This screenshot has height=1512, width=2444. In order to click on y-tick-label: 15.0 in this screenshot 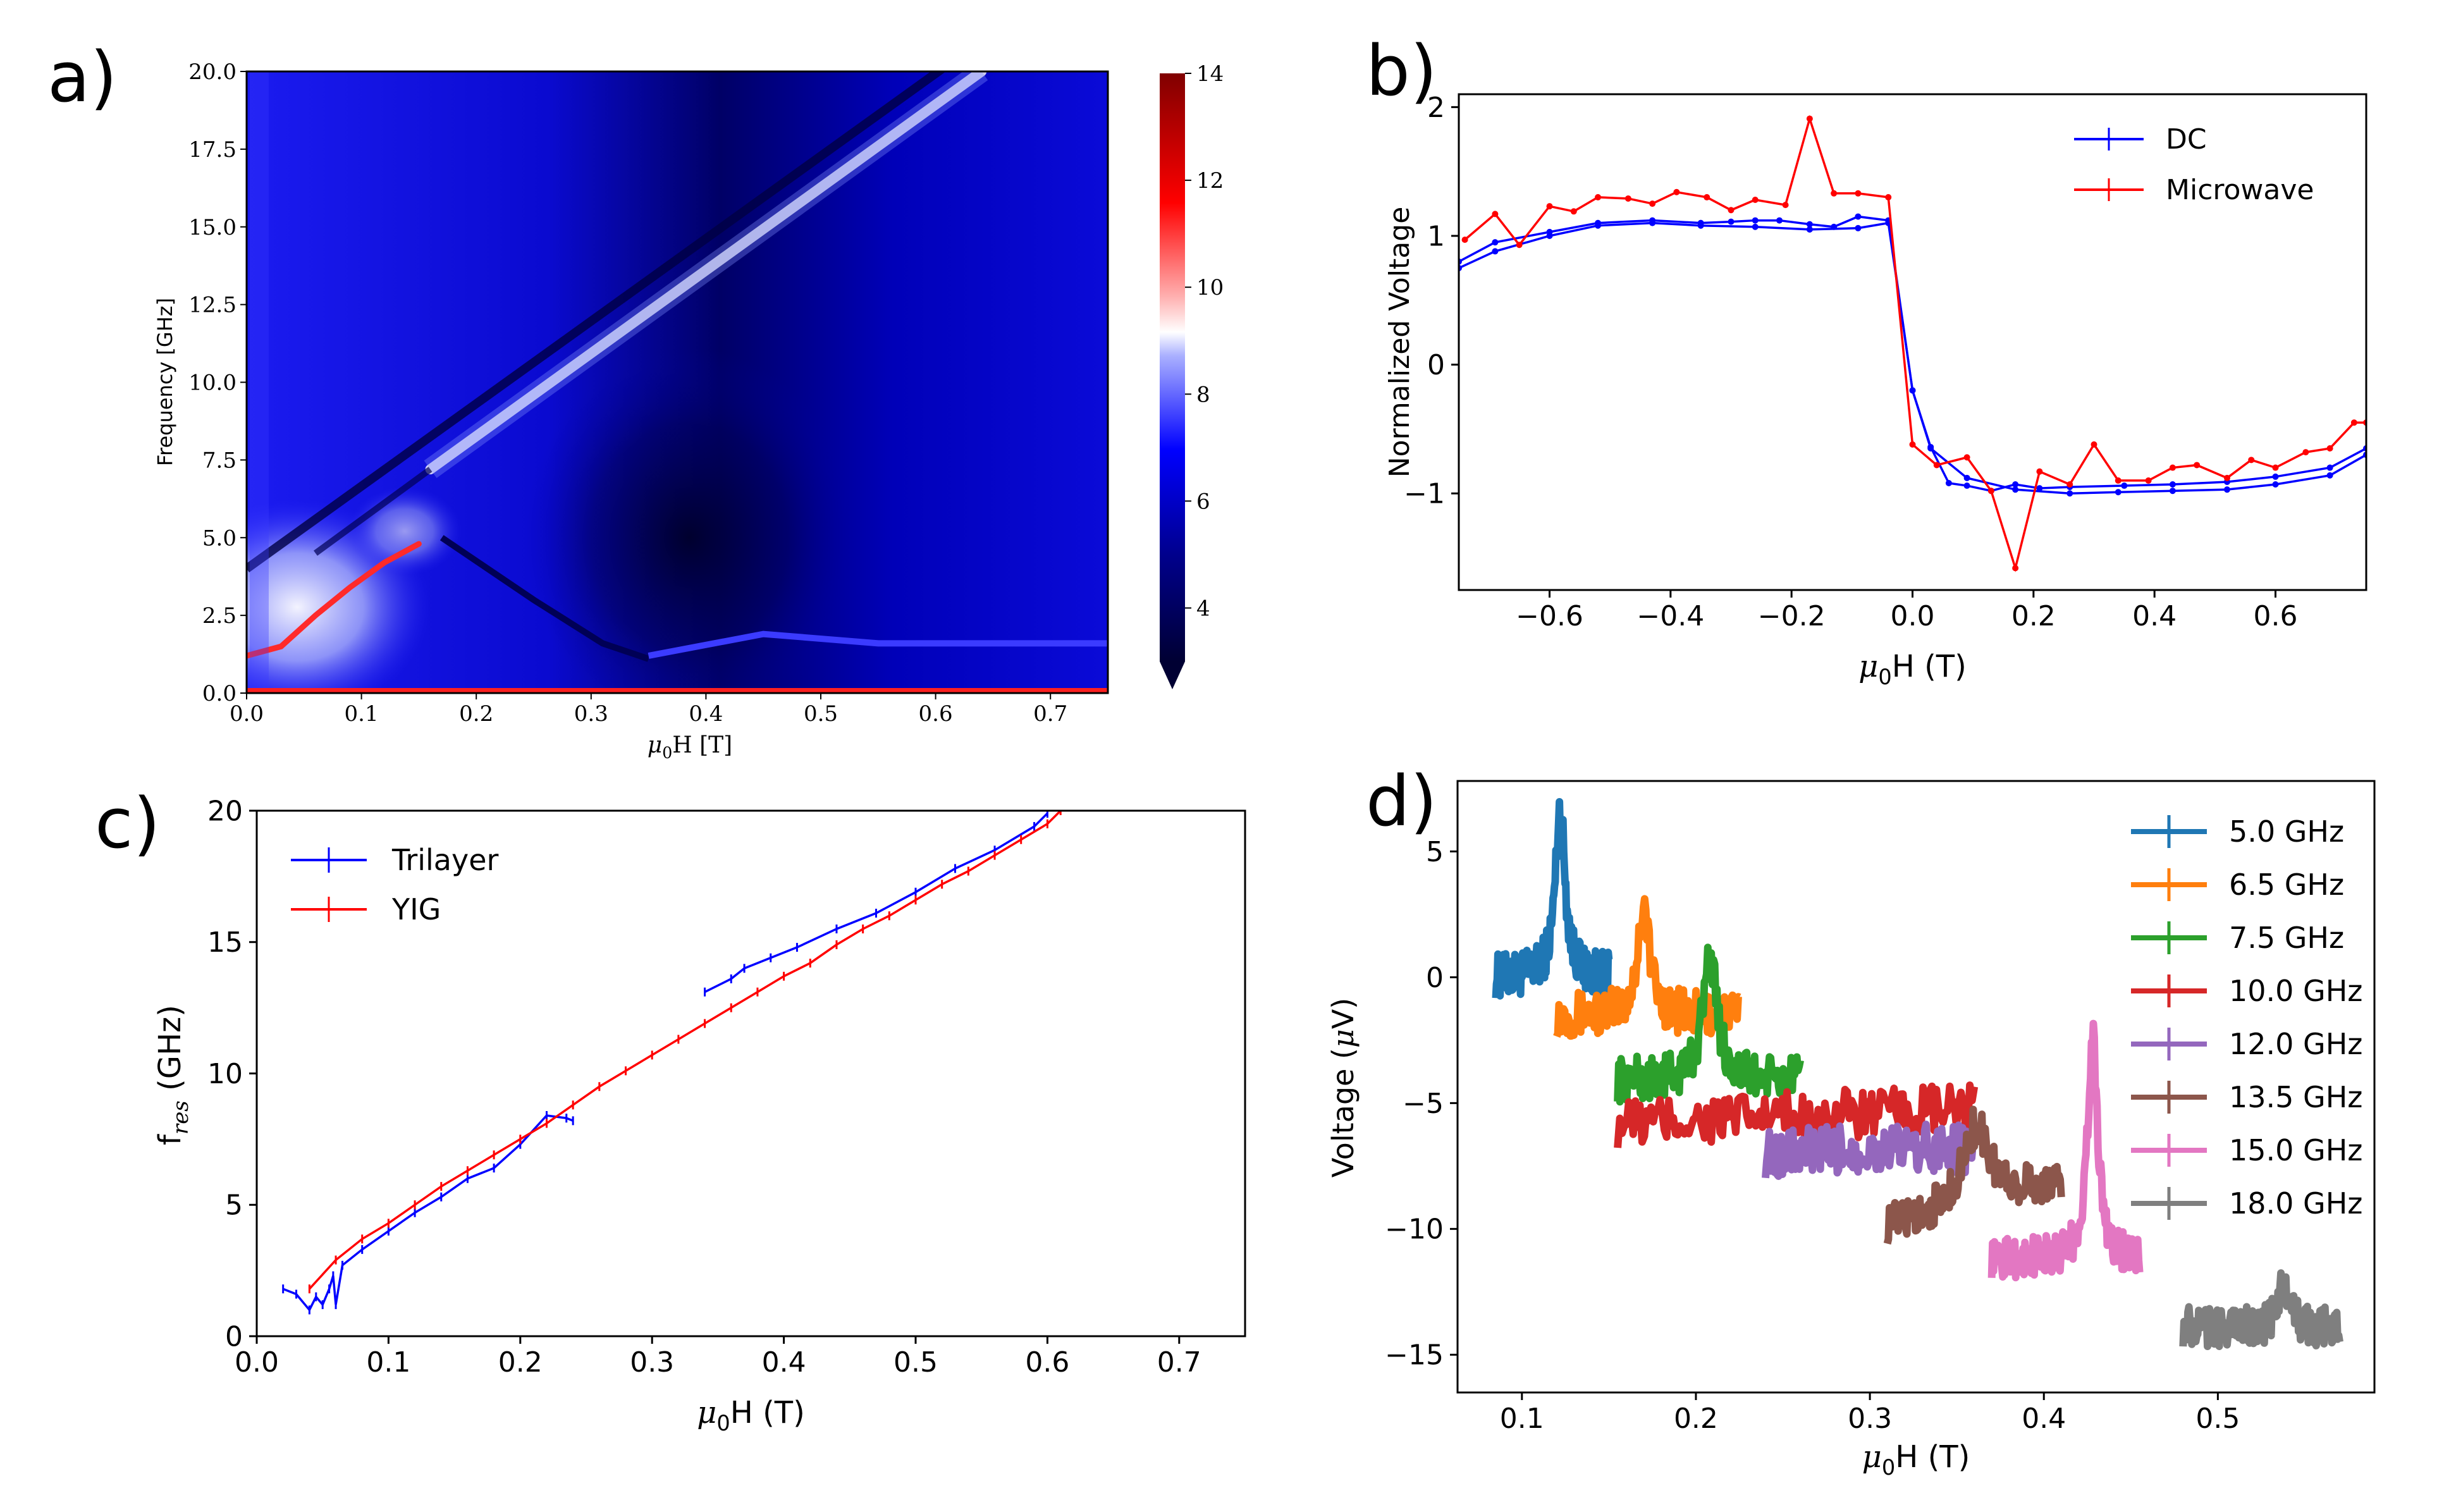, I will do `click(212, 227)`.